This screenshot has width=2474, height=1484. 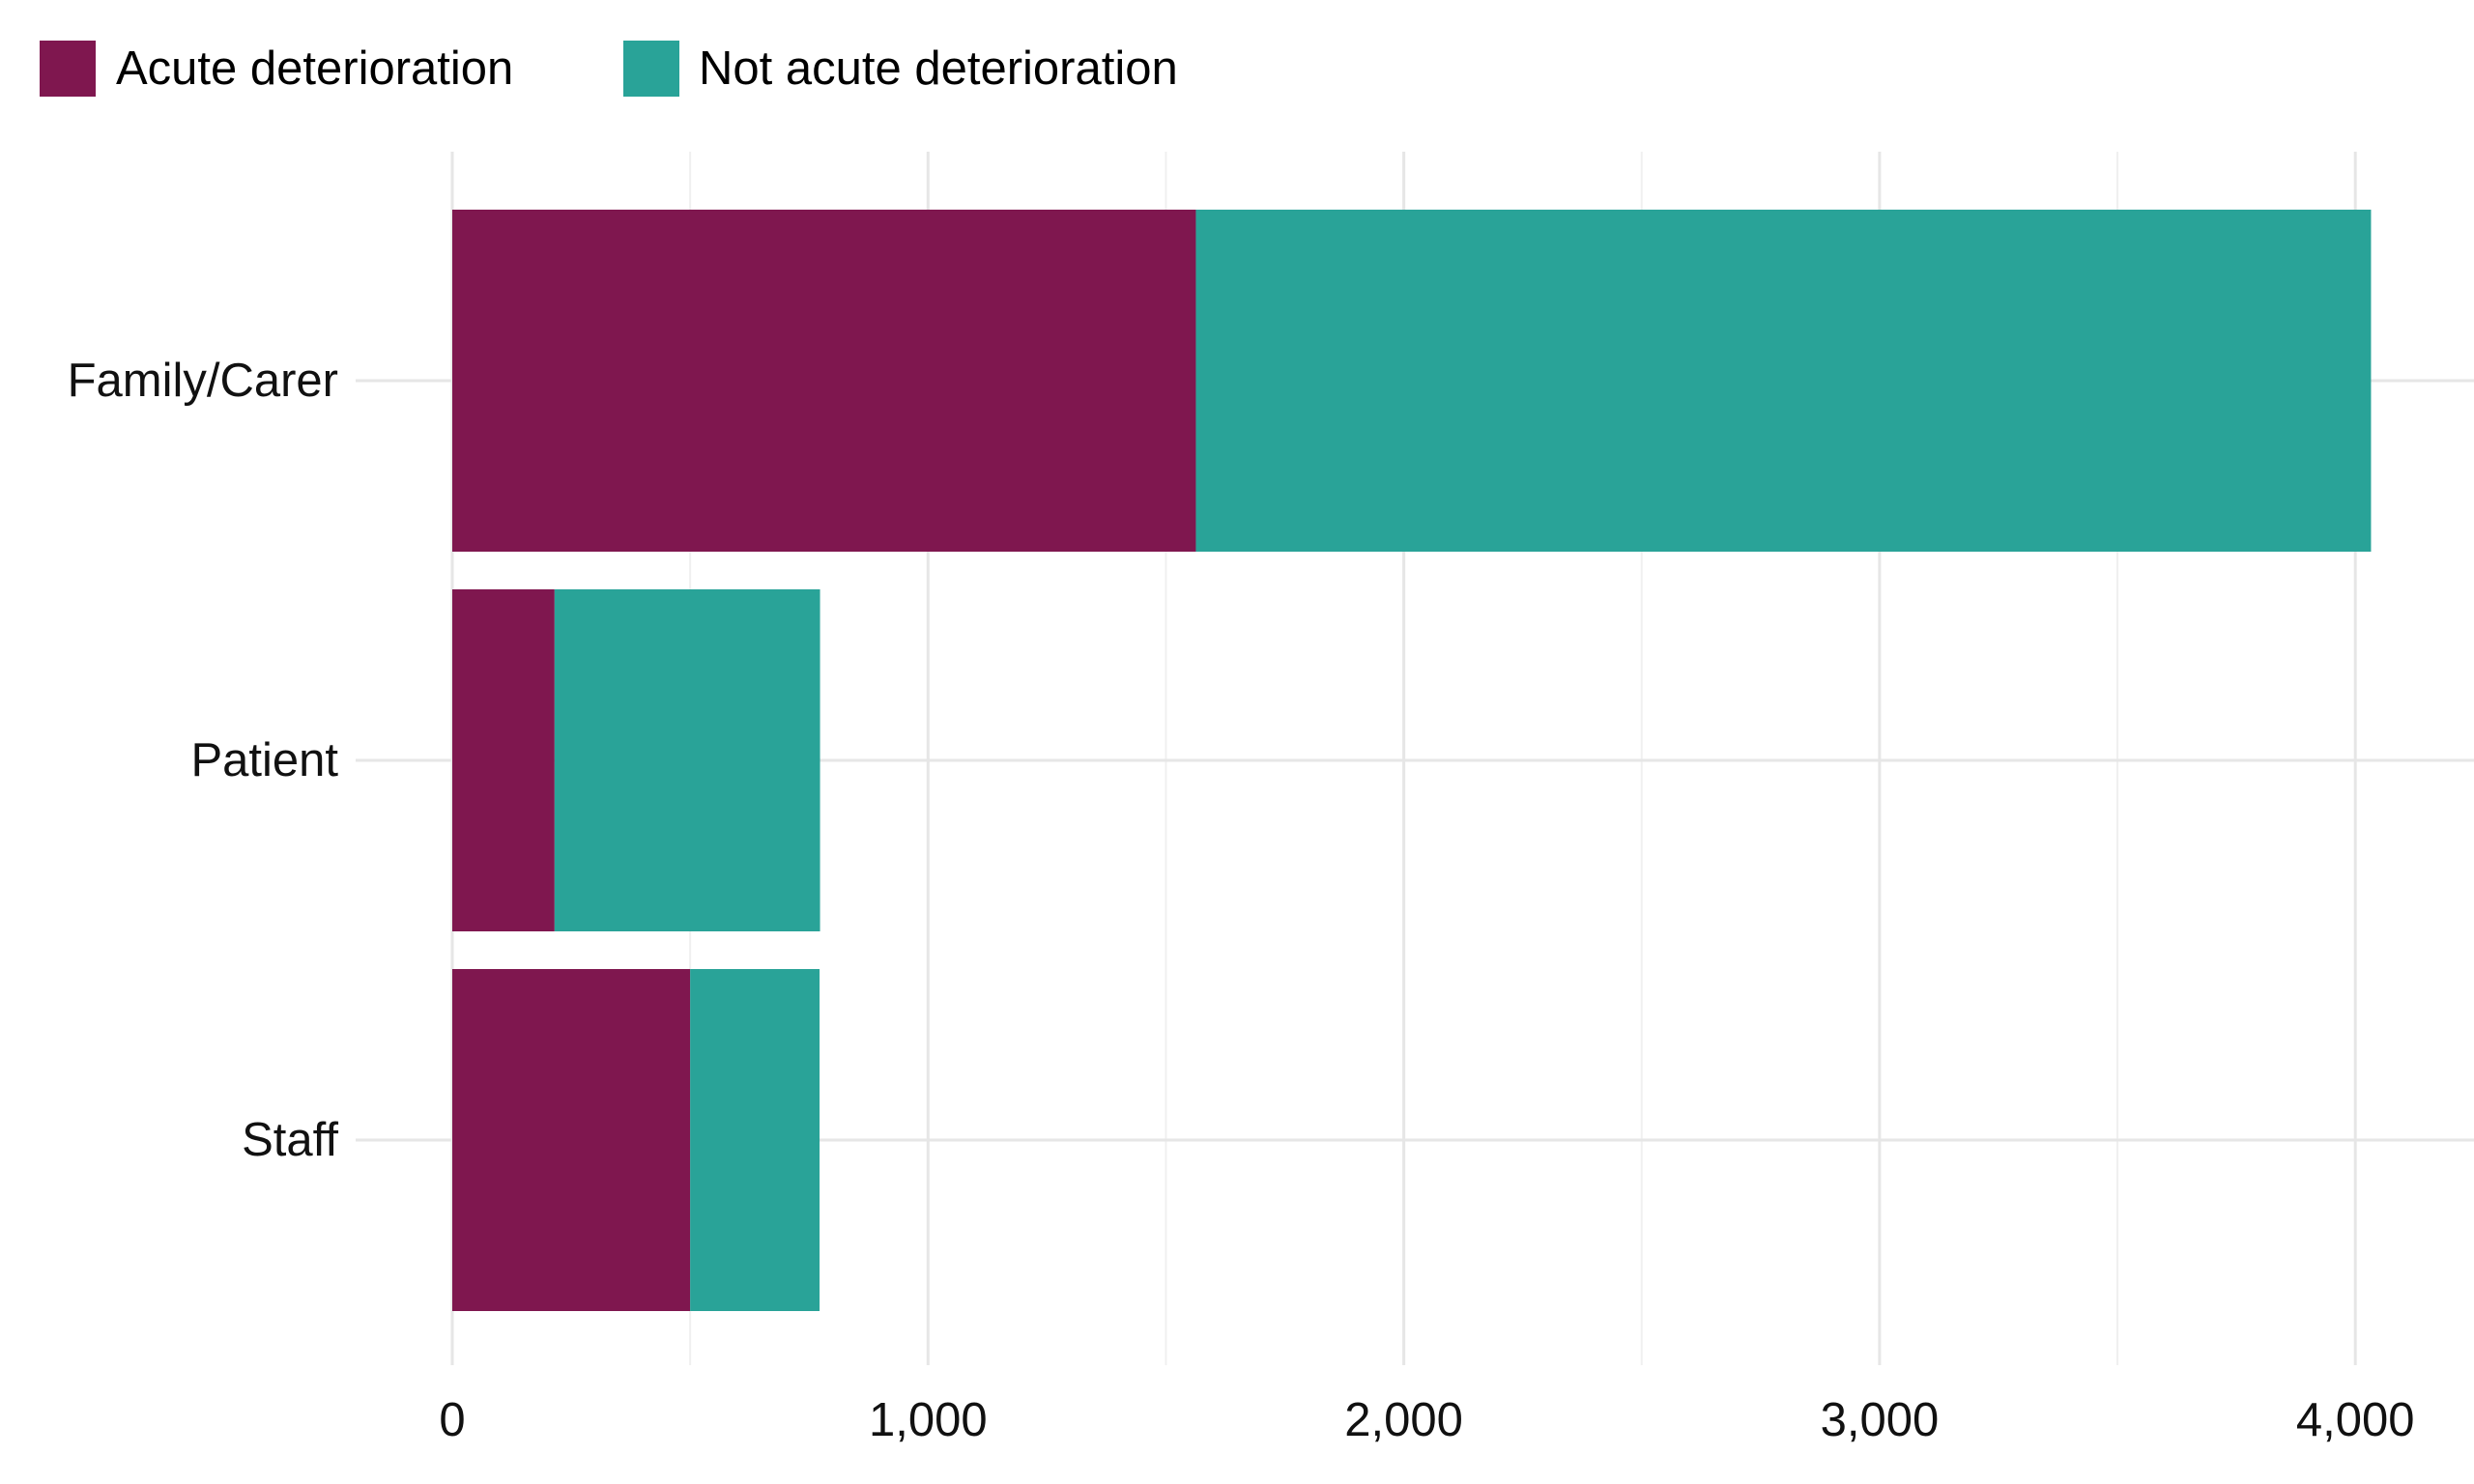 What do you see at coordinates (452, 1420) in the screenshot?
I see `x-tick-label: 0` at bounding box center [452, 1420].